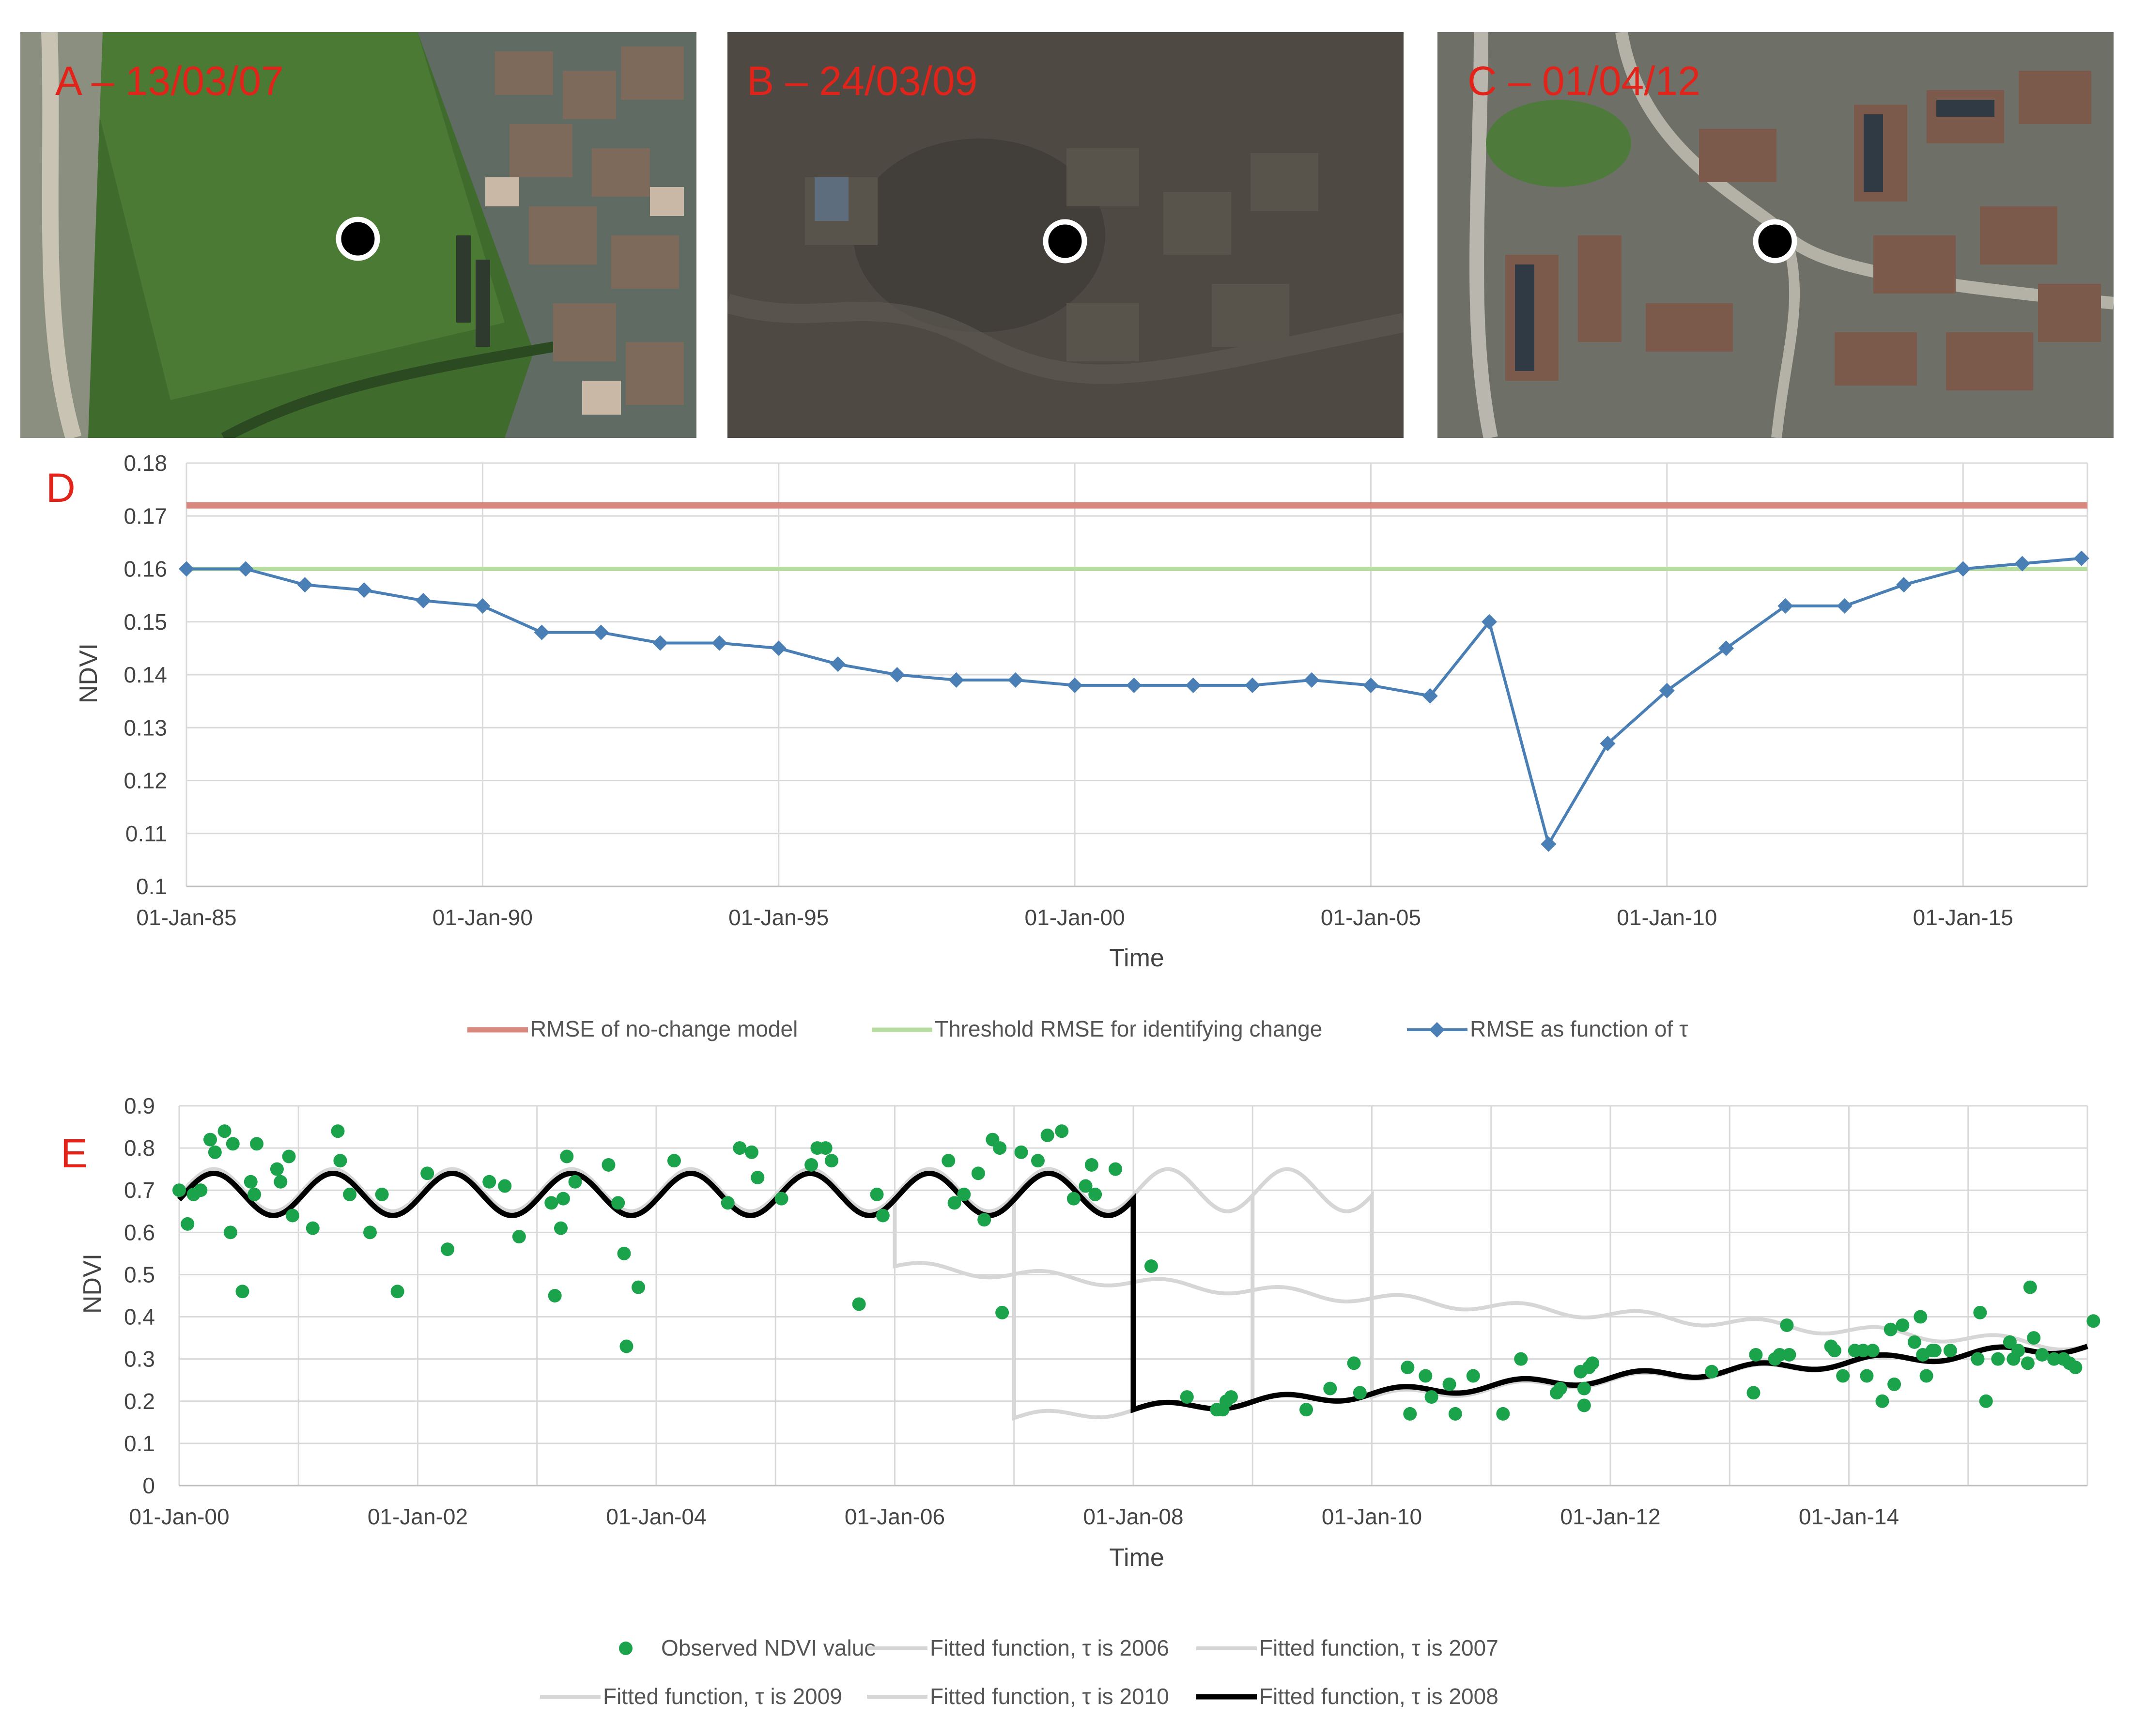 The width and height of the screenshot is (2131, 1736). I want to click on chart-e-y-tick-label: 0.9, so click(139, 1105).